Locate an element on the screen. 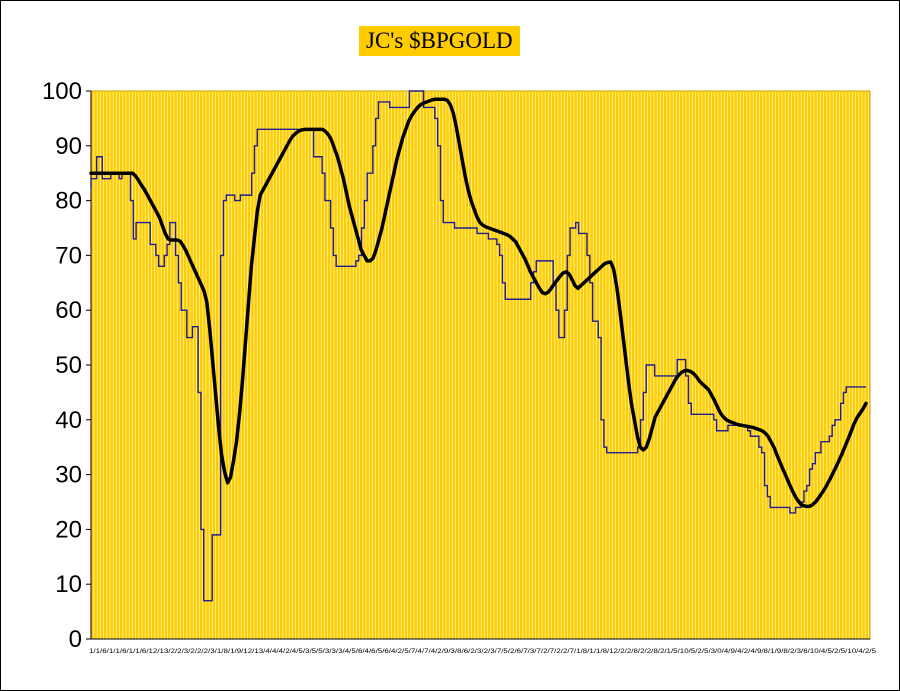 The height and width of the screenshot is (691, 900). y-tick-label: 40 is located at coordinates (68, 420).